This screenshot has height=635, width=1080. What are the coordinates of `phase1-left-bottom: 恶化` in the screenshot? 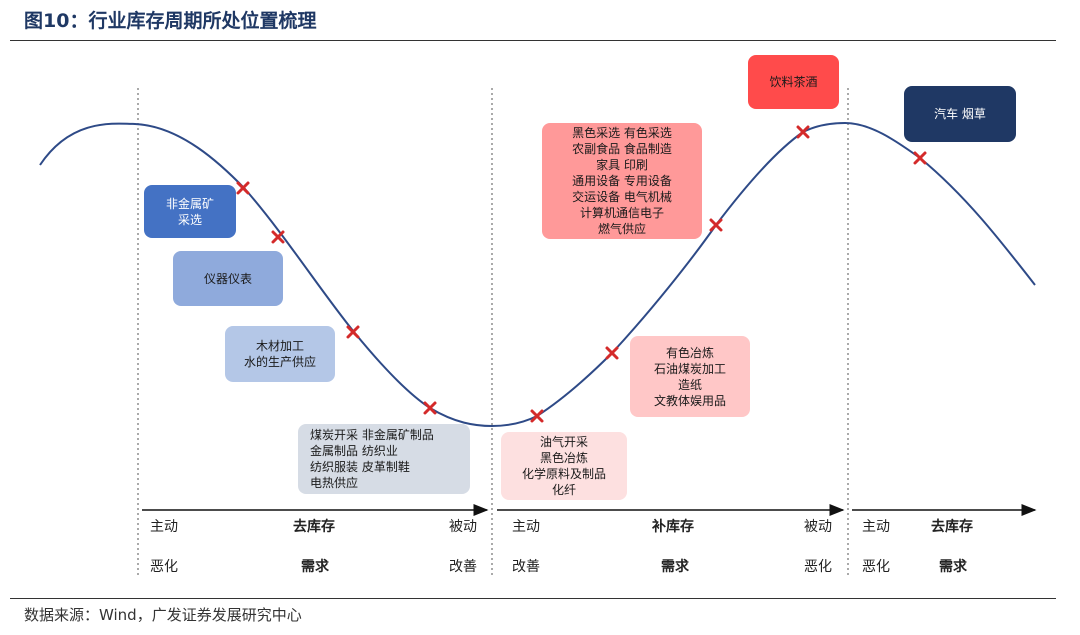 It's located at (164, 566).